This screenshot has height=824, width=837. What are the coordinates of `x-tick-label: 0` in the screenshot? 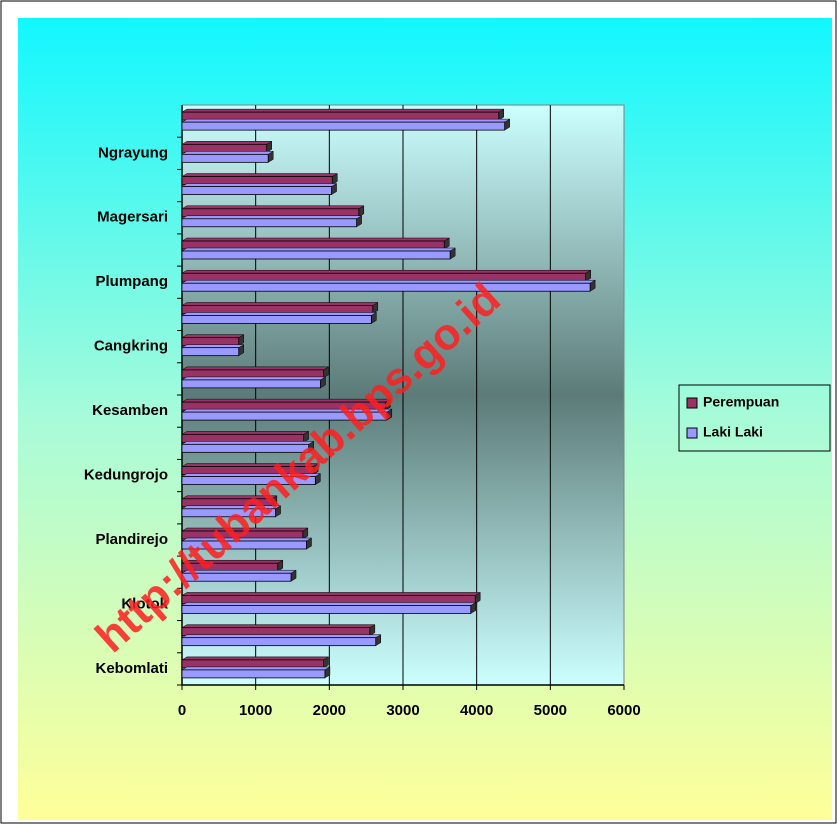 It's located at (182, 710).